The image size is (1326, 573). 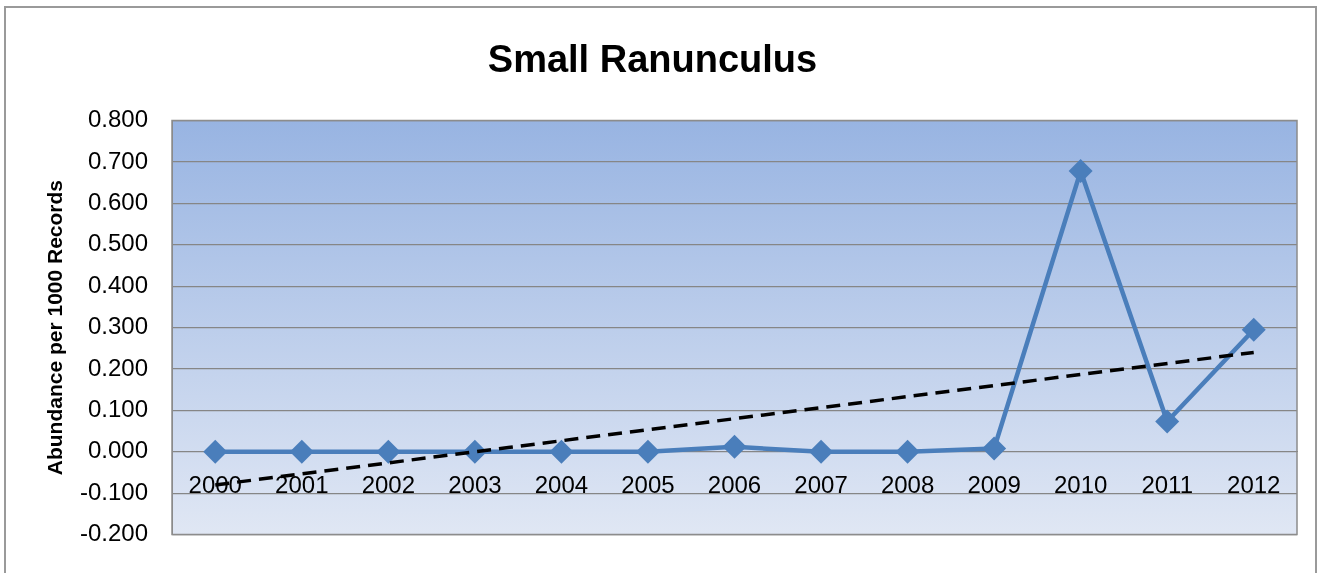 What do you see at coordinates (117, 160) in the screenshot?
I see `y-tick-label: 0.700` at bounding box center [117, 160].